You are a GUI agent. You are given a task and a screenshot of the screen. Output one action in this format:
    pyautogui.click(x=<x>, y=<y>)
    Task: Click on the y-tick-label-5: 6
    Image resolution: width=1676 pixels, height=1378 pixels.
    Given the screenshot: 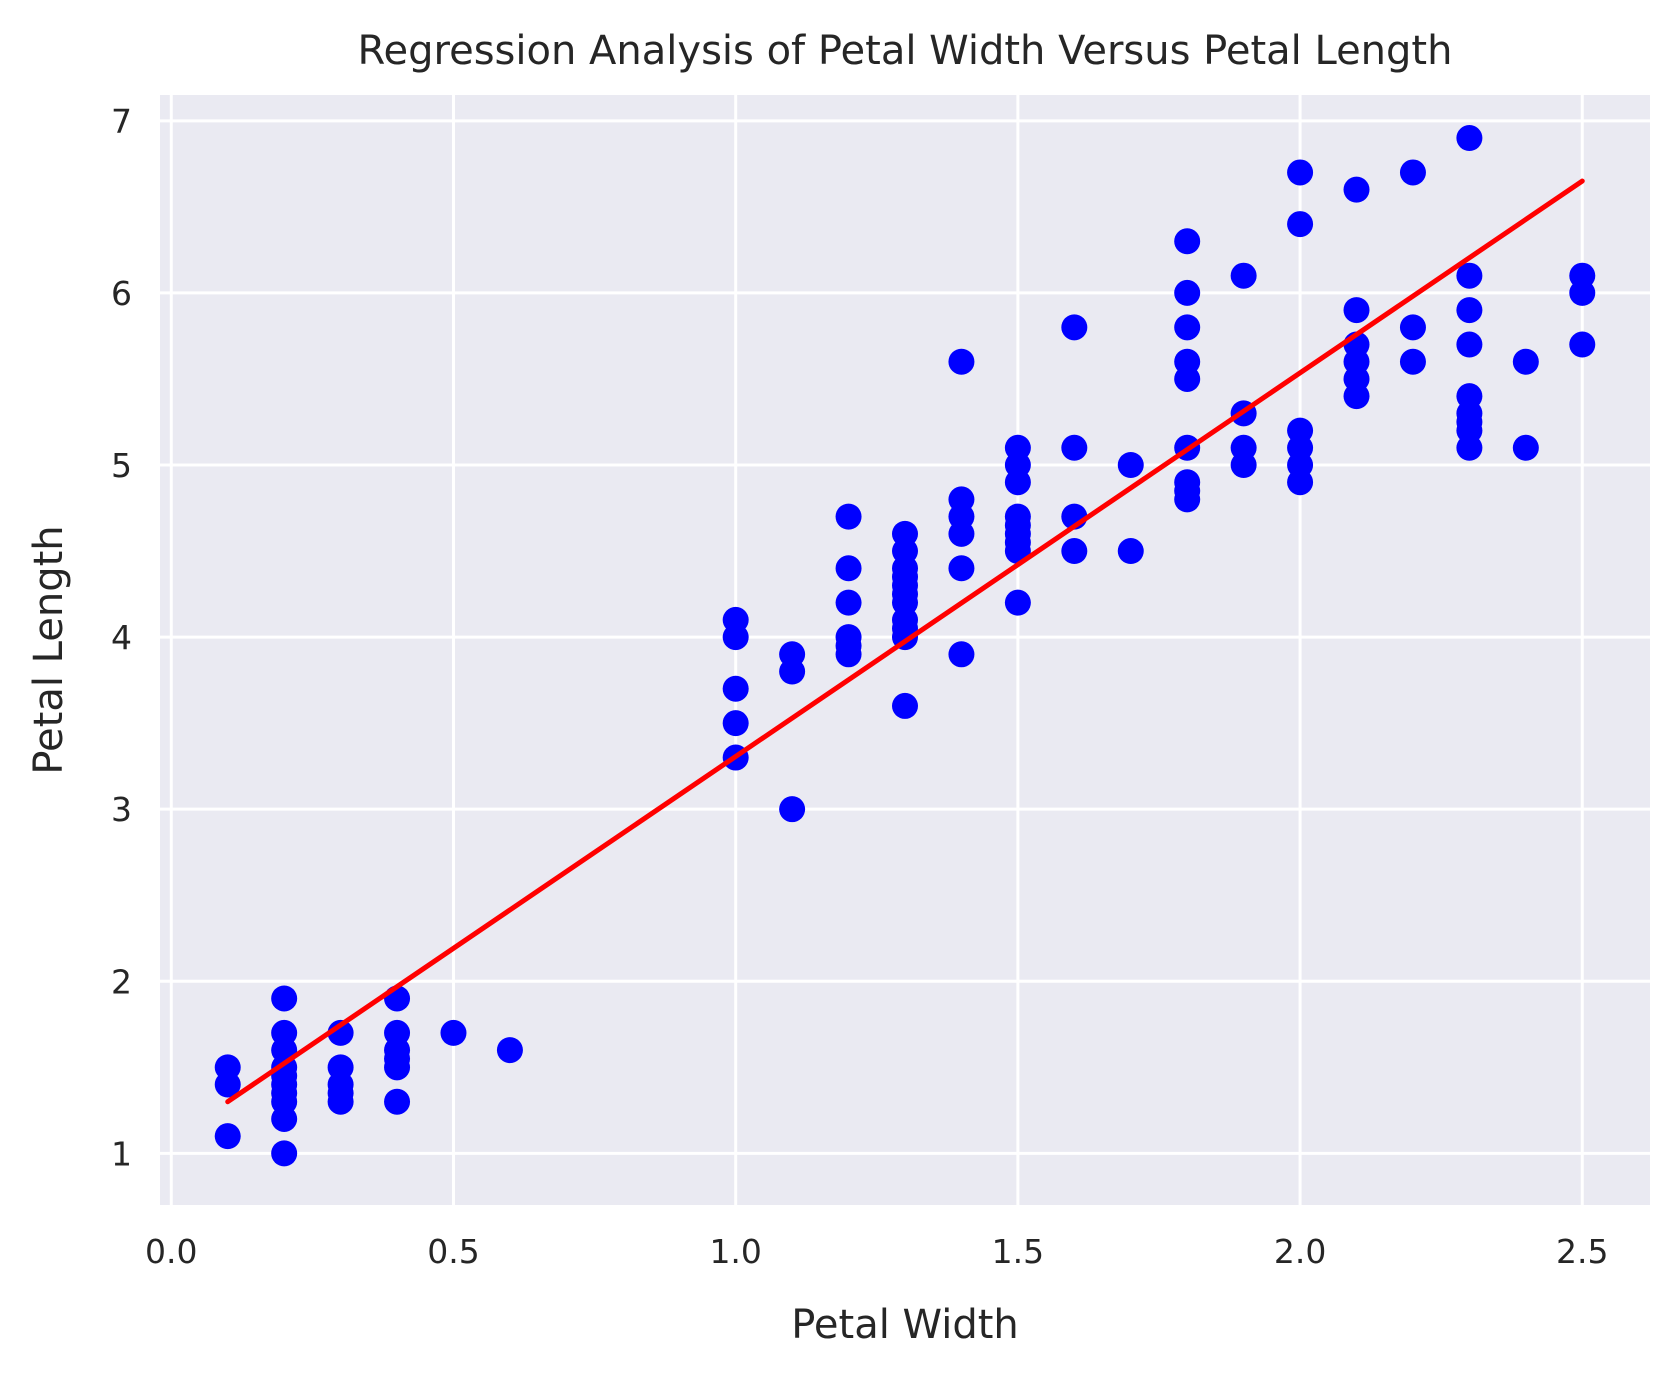 What is the action you would take?
    pyautogui.click(x=121, y=293)
    